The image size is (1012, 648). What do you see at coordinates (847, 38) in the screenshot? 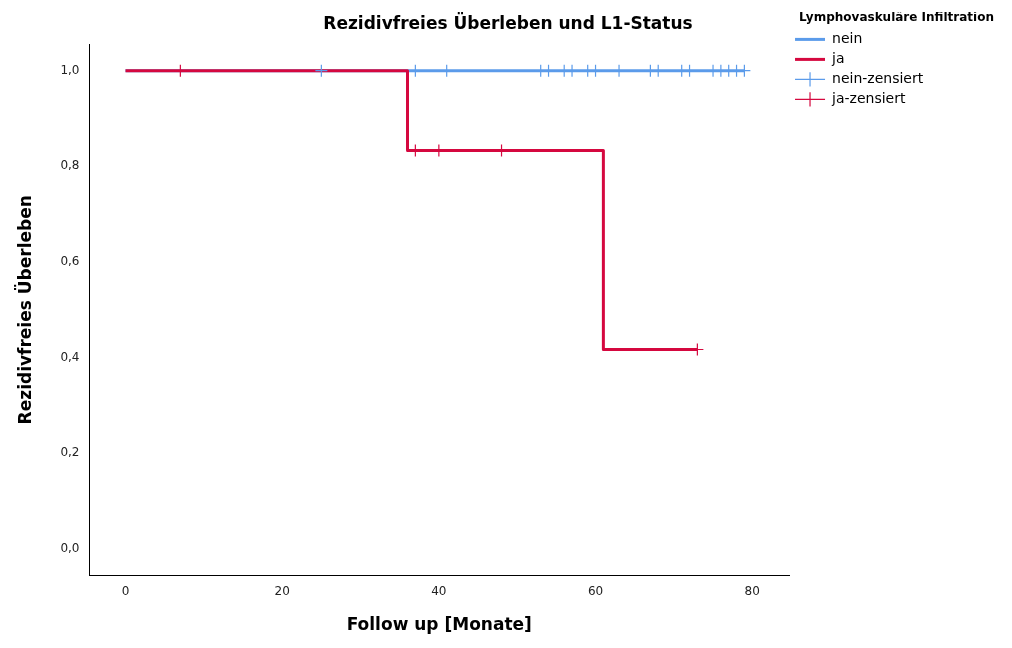
I see `legend-label: nein` at bounding box center [847, 38].